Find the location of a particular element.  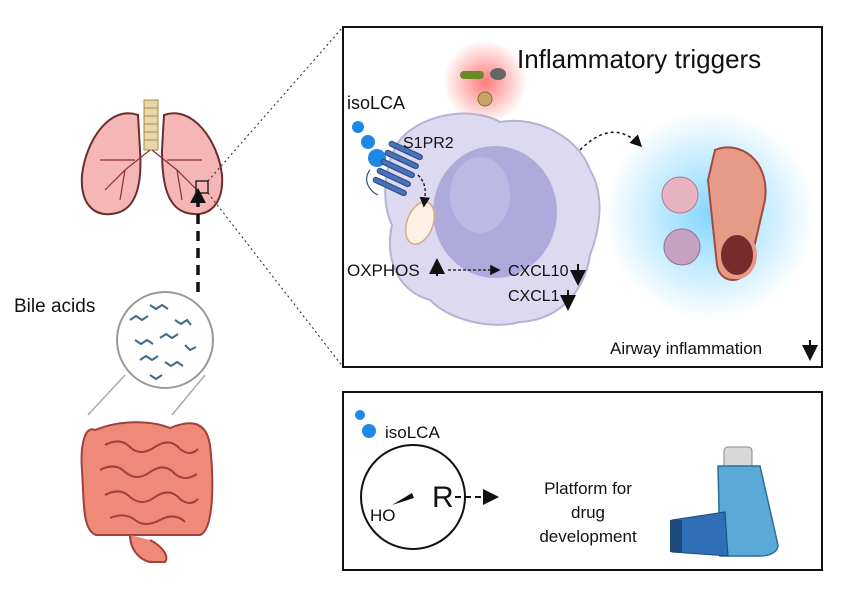

oxphos-label: OXPHOS is located at coordinates (383, 270).